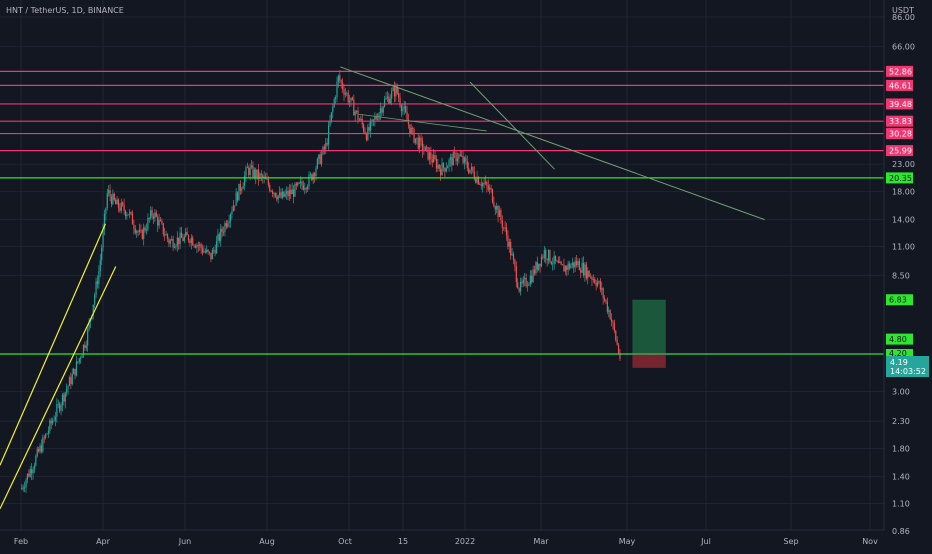  What do you see at coordinates (442, 539) in the screenshot?
I see `time-axis: Feb Apr Jun Aug Oct 15 2022 Mar May Jul Sep Nov` at bounding box center [442, 539].